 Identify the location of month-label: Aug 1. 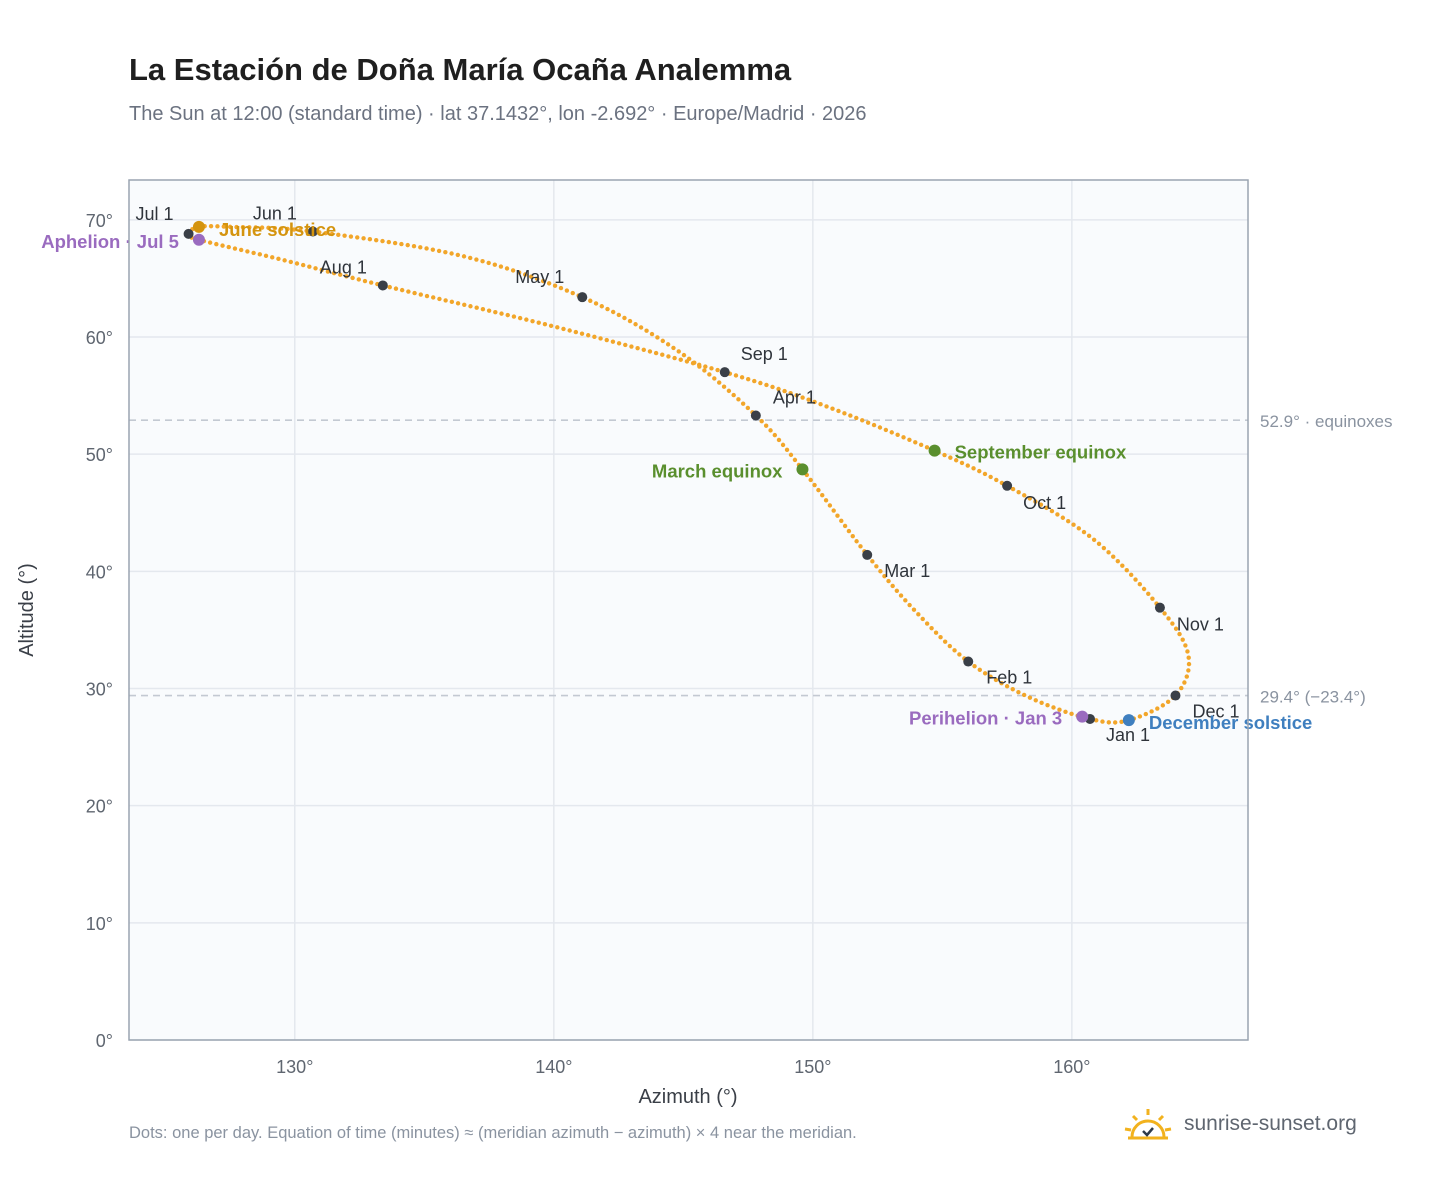
(343, 267).